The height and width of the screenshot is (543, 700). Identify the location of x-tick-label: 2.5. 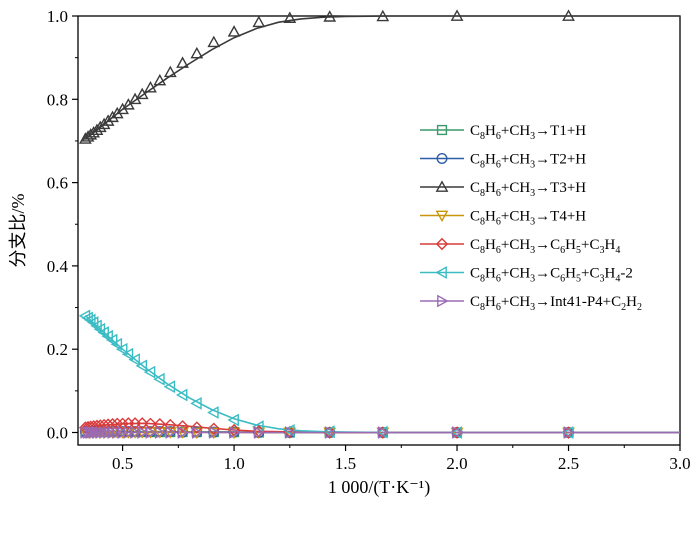
(568, 463).